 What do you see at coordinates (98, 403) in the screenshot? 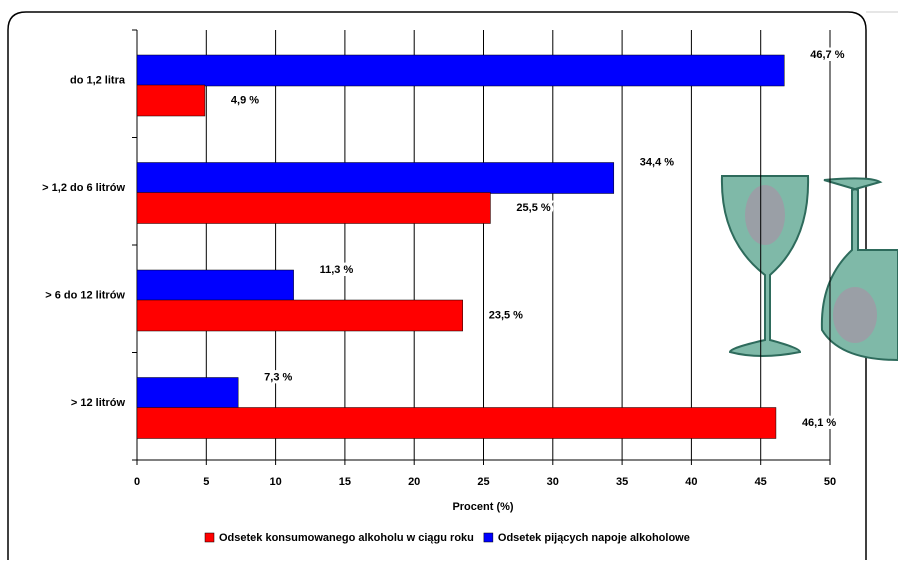
I see `y-tick-label: > 12 litrów` at bounding box center [98, 403].